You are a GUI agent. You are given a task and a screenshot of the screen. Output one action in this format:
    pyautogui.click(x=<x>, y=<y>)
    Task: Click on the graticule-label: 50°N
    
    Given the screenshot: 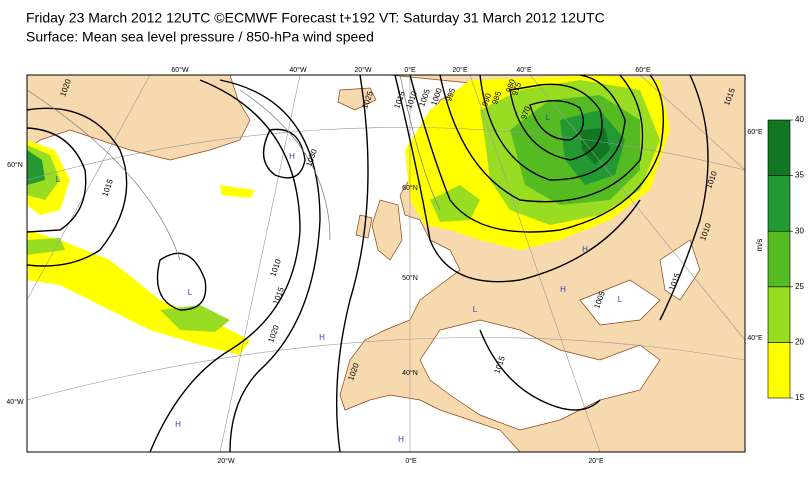 What is the action you would take?
    pyautogui.click(x=410, y=278)
    